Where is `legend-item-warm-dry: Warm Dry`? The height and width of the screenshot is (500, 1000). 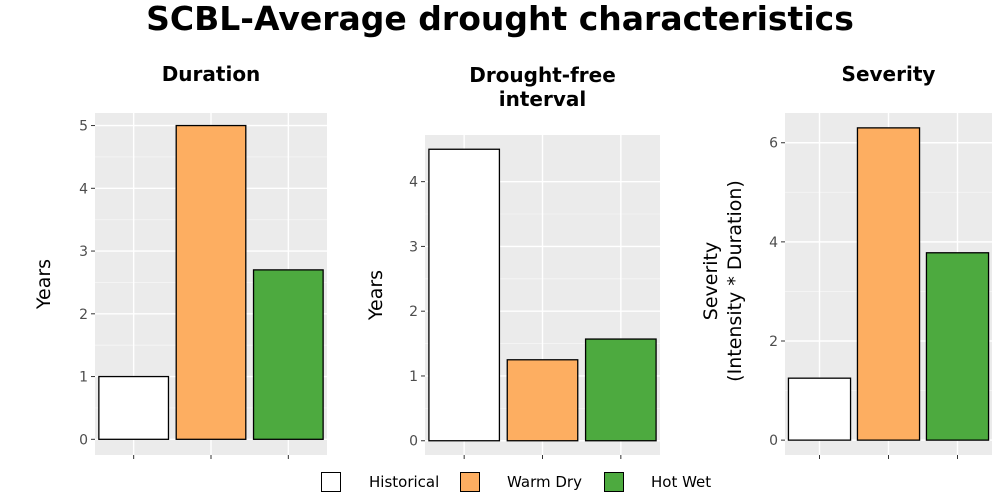
legend-item-warm-dry: Warm Dry is located at coordinates (521, 482).